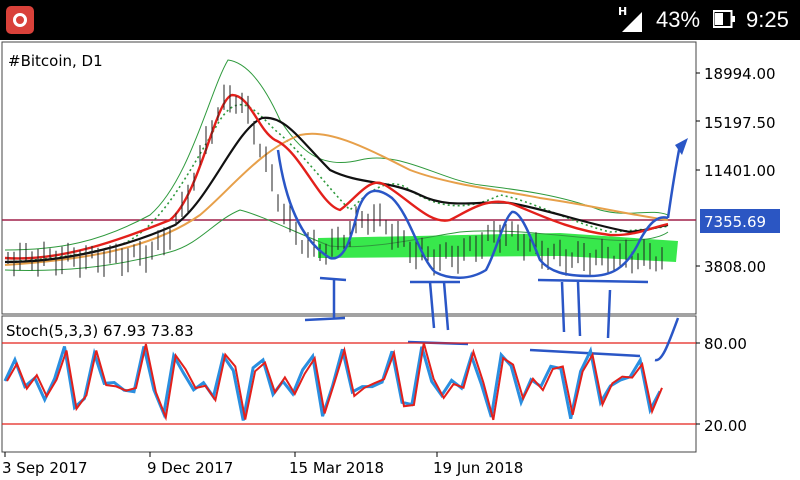 This screenshot has height=480, width=800. What do you see at coordinates (438, 313) in the screenshot?
I see `marker-ii-drawing` at bounding box center [438, 313].